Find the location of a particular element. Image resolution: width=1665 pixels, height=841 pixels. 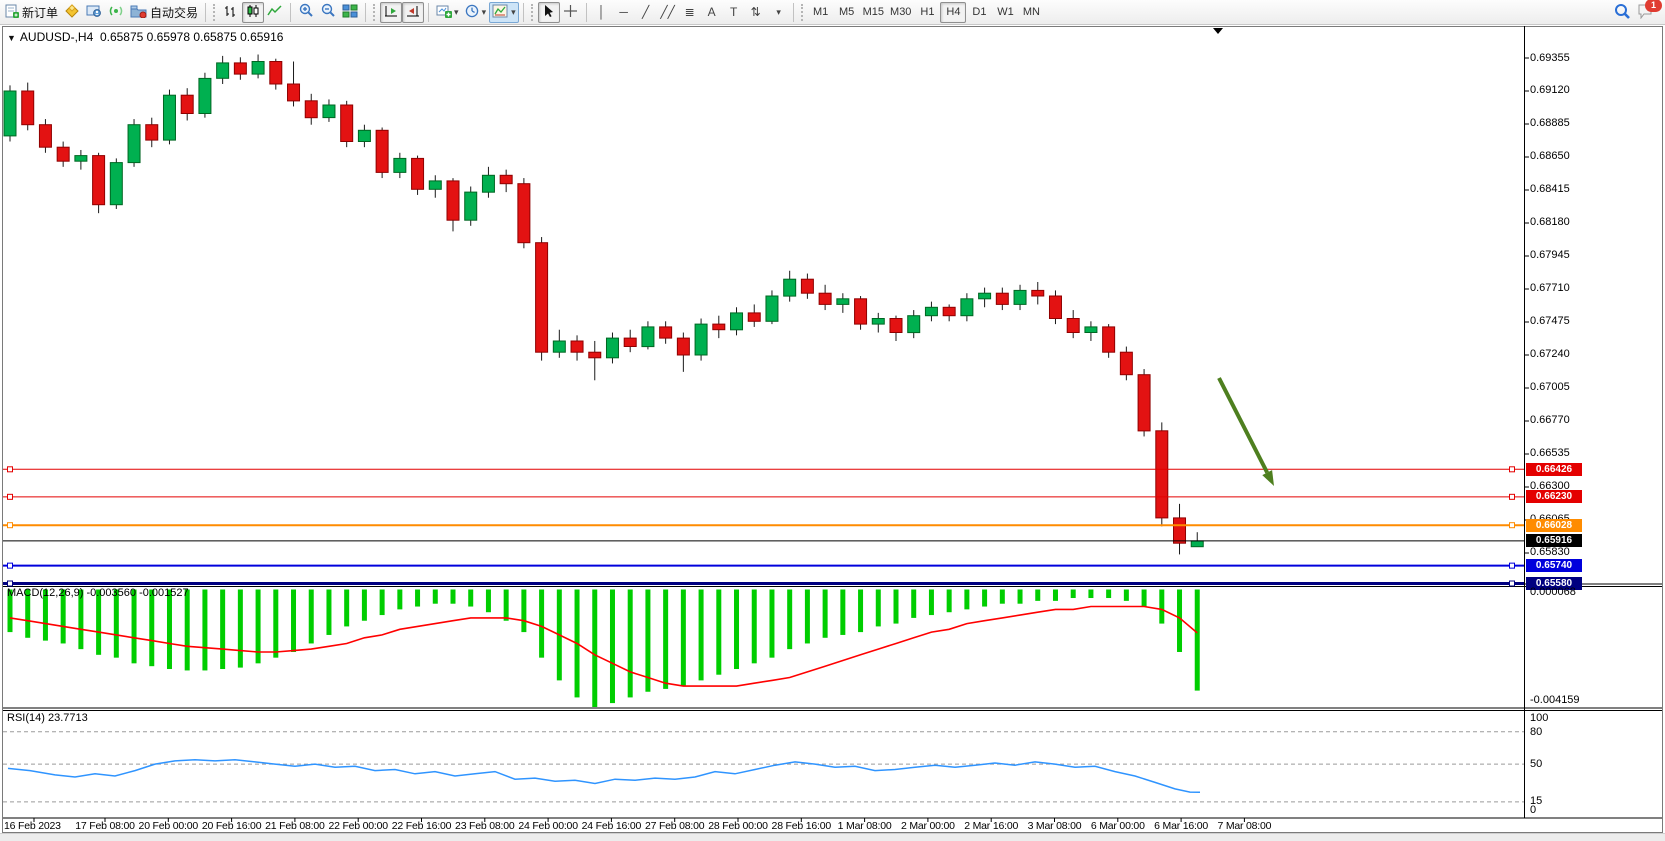

clock-icon is located at coordinates (472, 12).